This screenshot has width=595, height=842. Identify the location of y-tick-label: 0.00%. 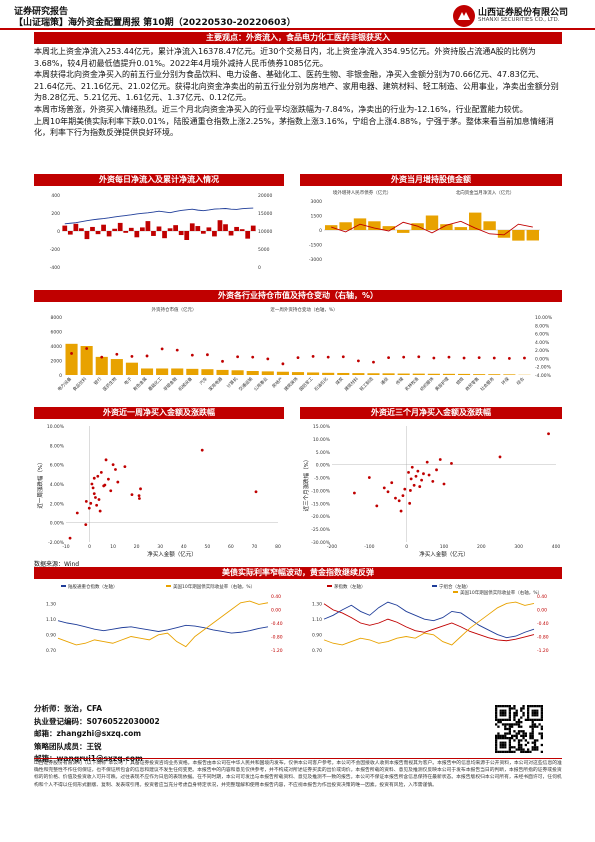
(57, 524).